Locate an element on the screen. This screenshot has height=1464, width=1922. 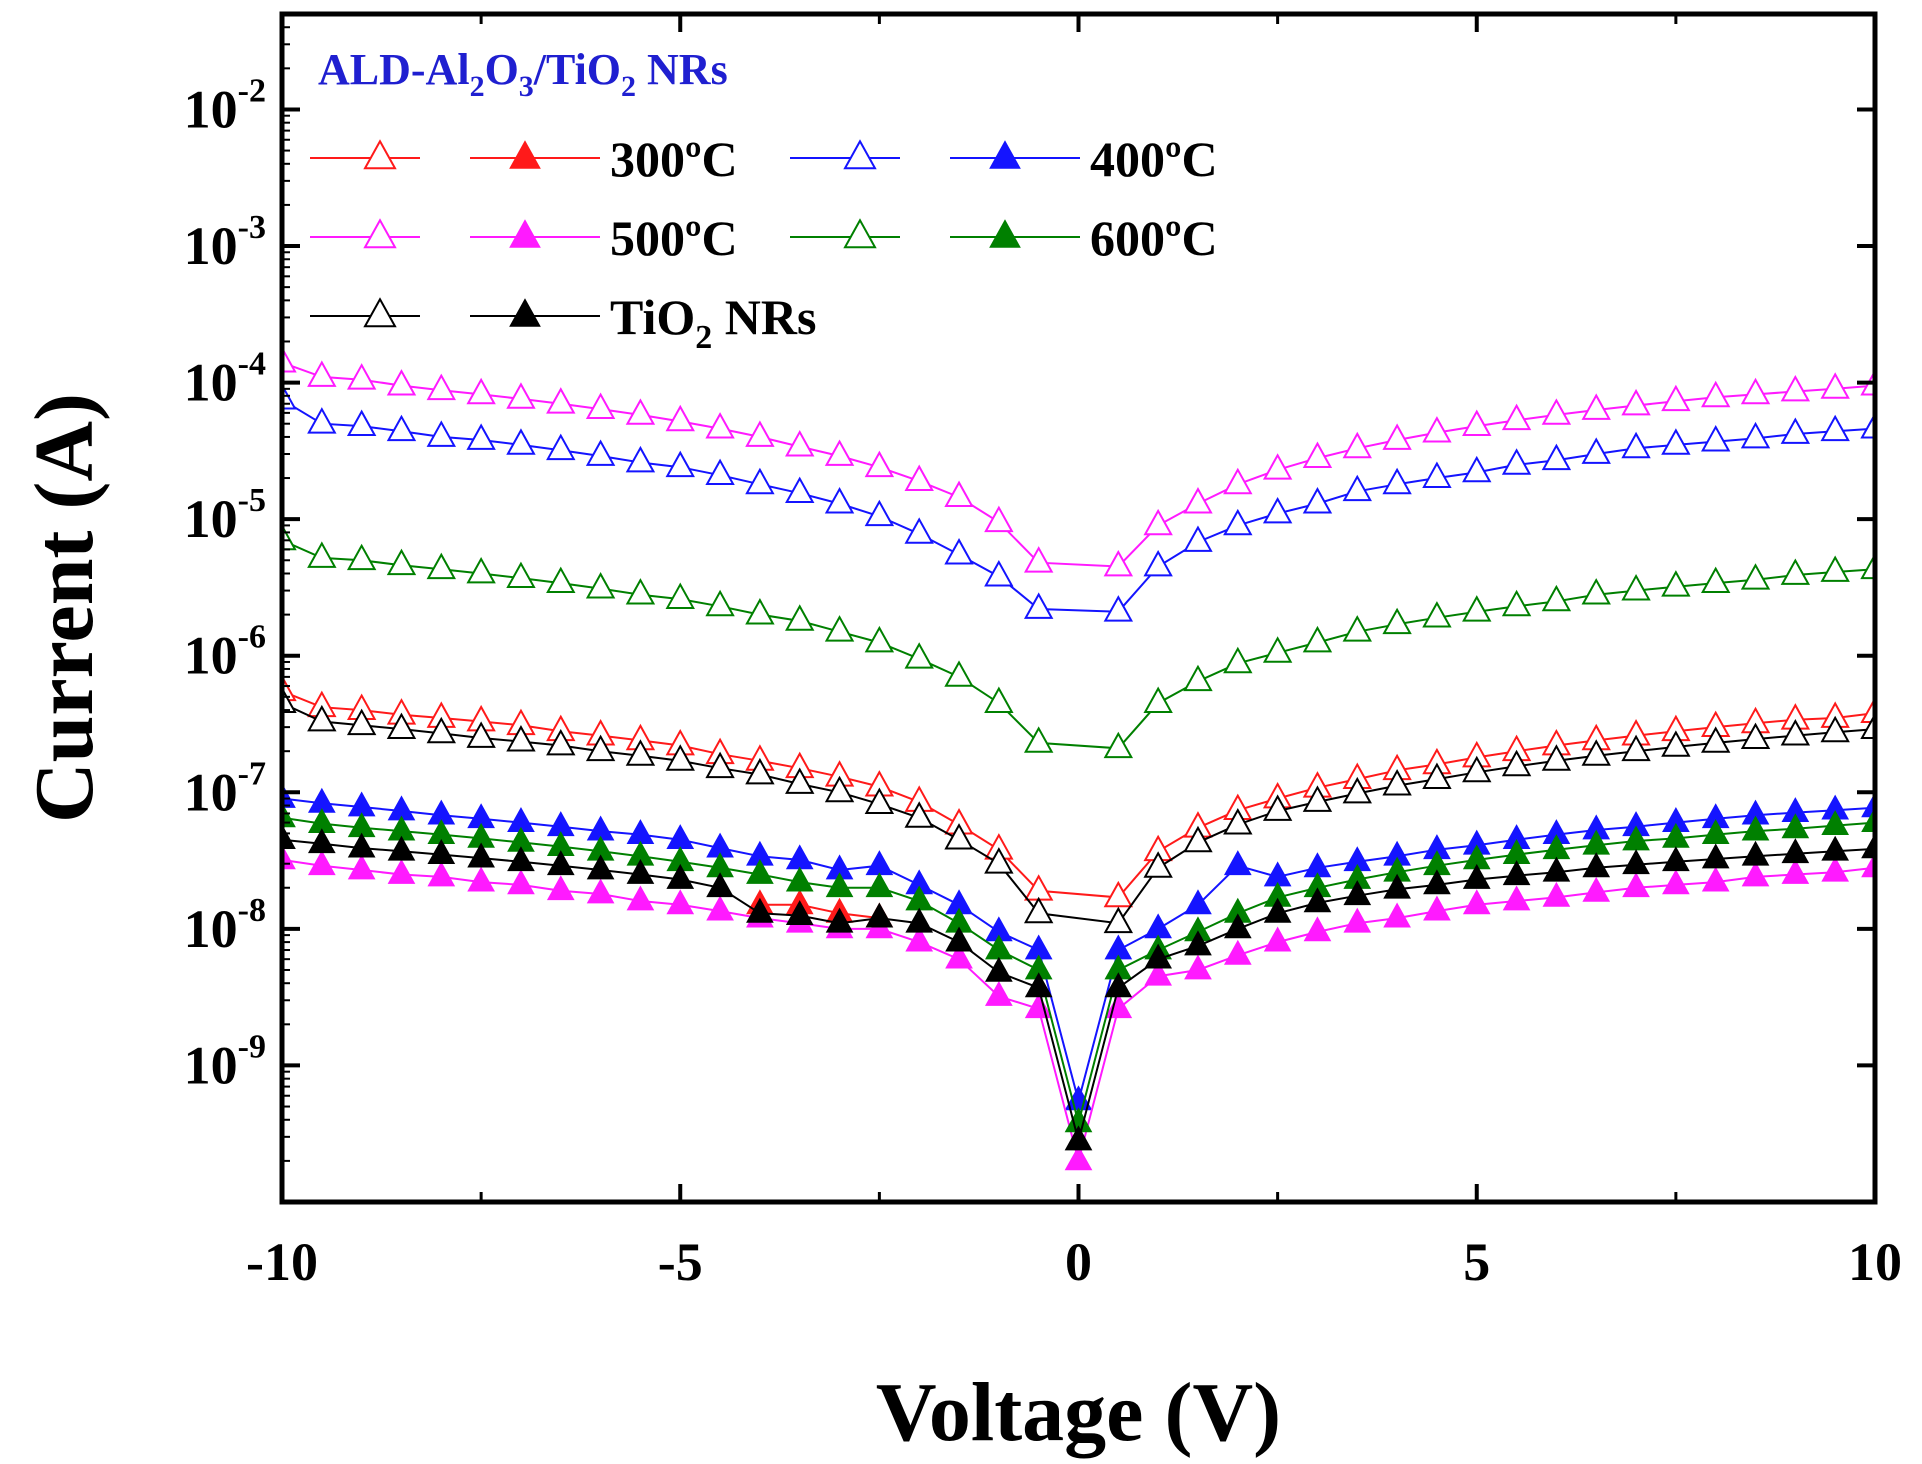
y-tick-label: 10⁻⁴ is located at coordinates (225, 379).